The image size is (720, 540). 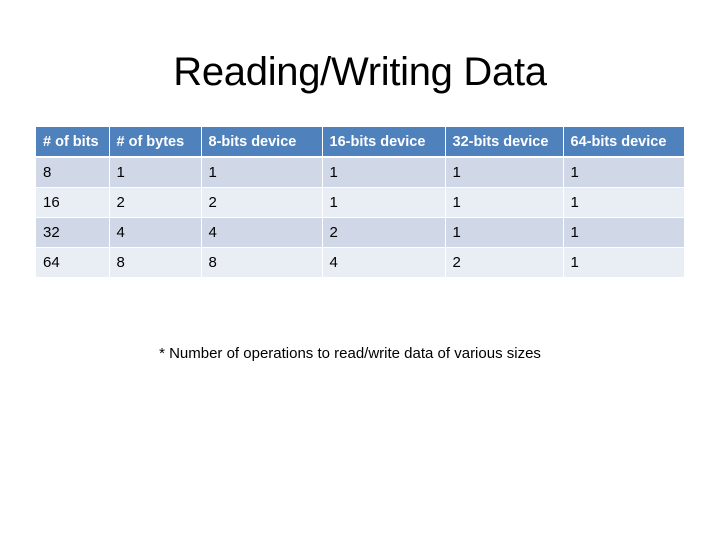 I want to click on table-row: 32 4 4 2 1 1, so click(x=360, y=232).